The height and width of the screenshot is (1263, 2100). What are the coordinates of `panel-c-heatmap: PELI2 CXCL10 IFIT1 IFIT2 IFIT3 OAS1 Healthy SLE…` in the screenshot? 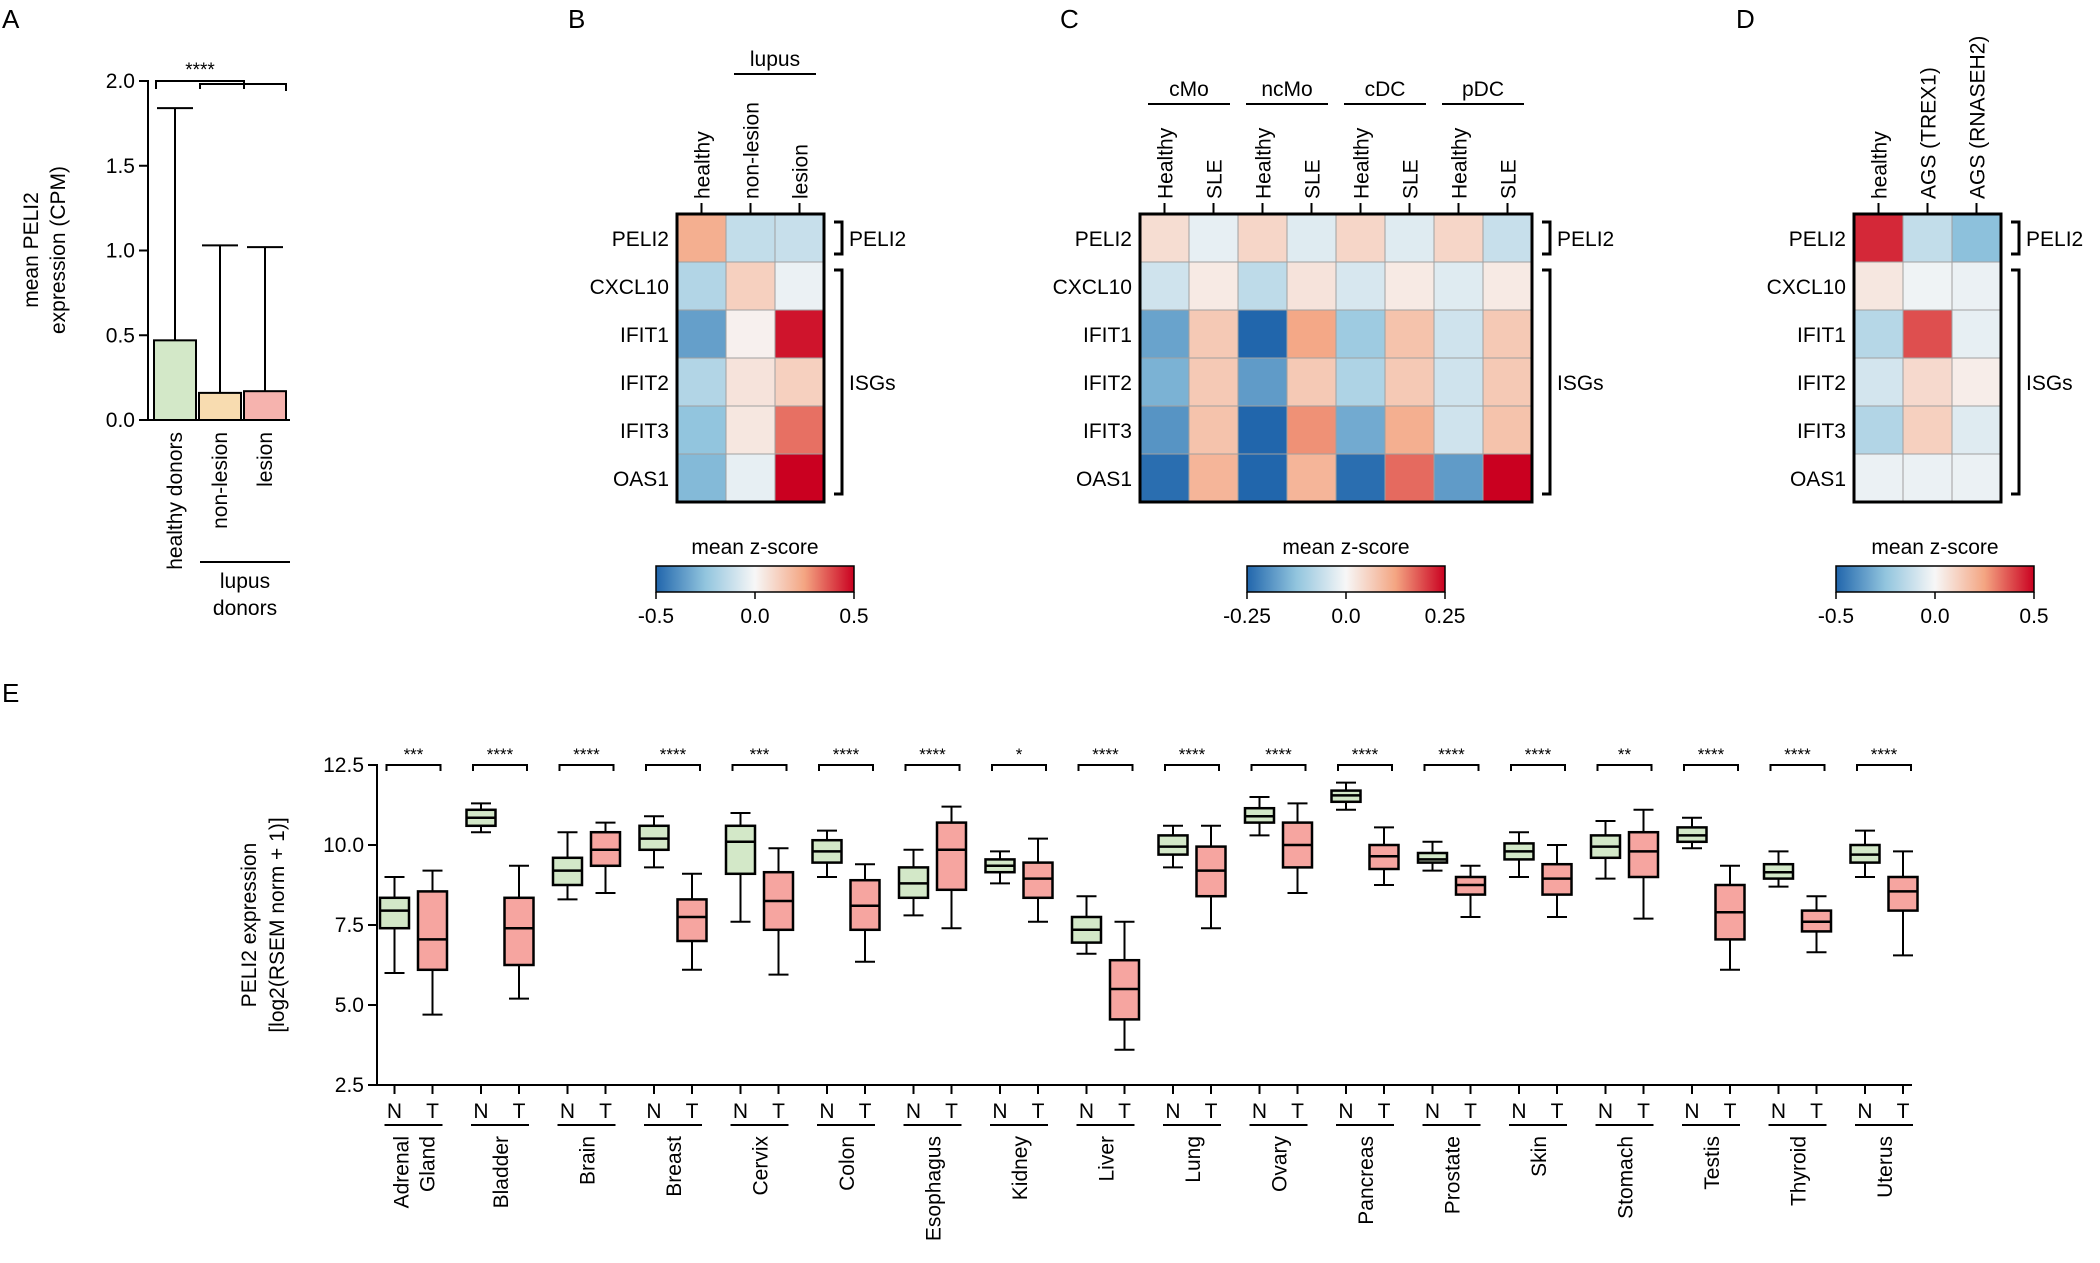 It's located at (1334, 353).